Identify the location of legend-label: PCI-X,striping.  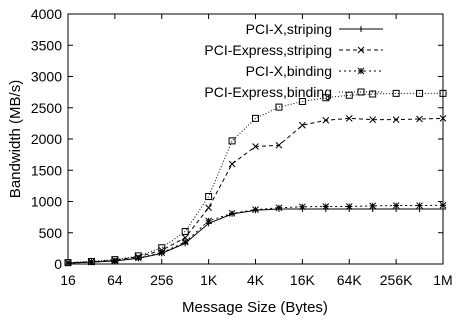
(289, 29).